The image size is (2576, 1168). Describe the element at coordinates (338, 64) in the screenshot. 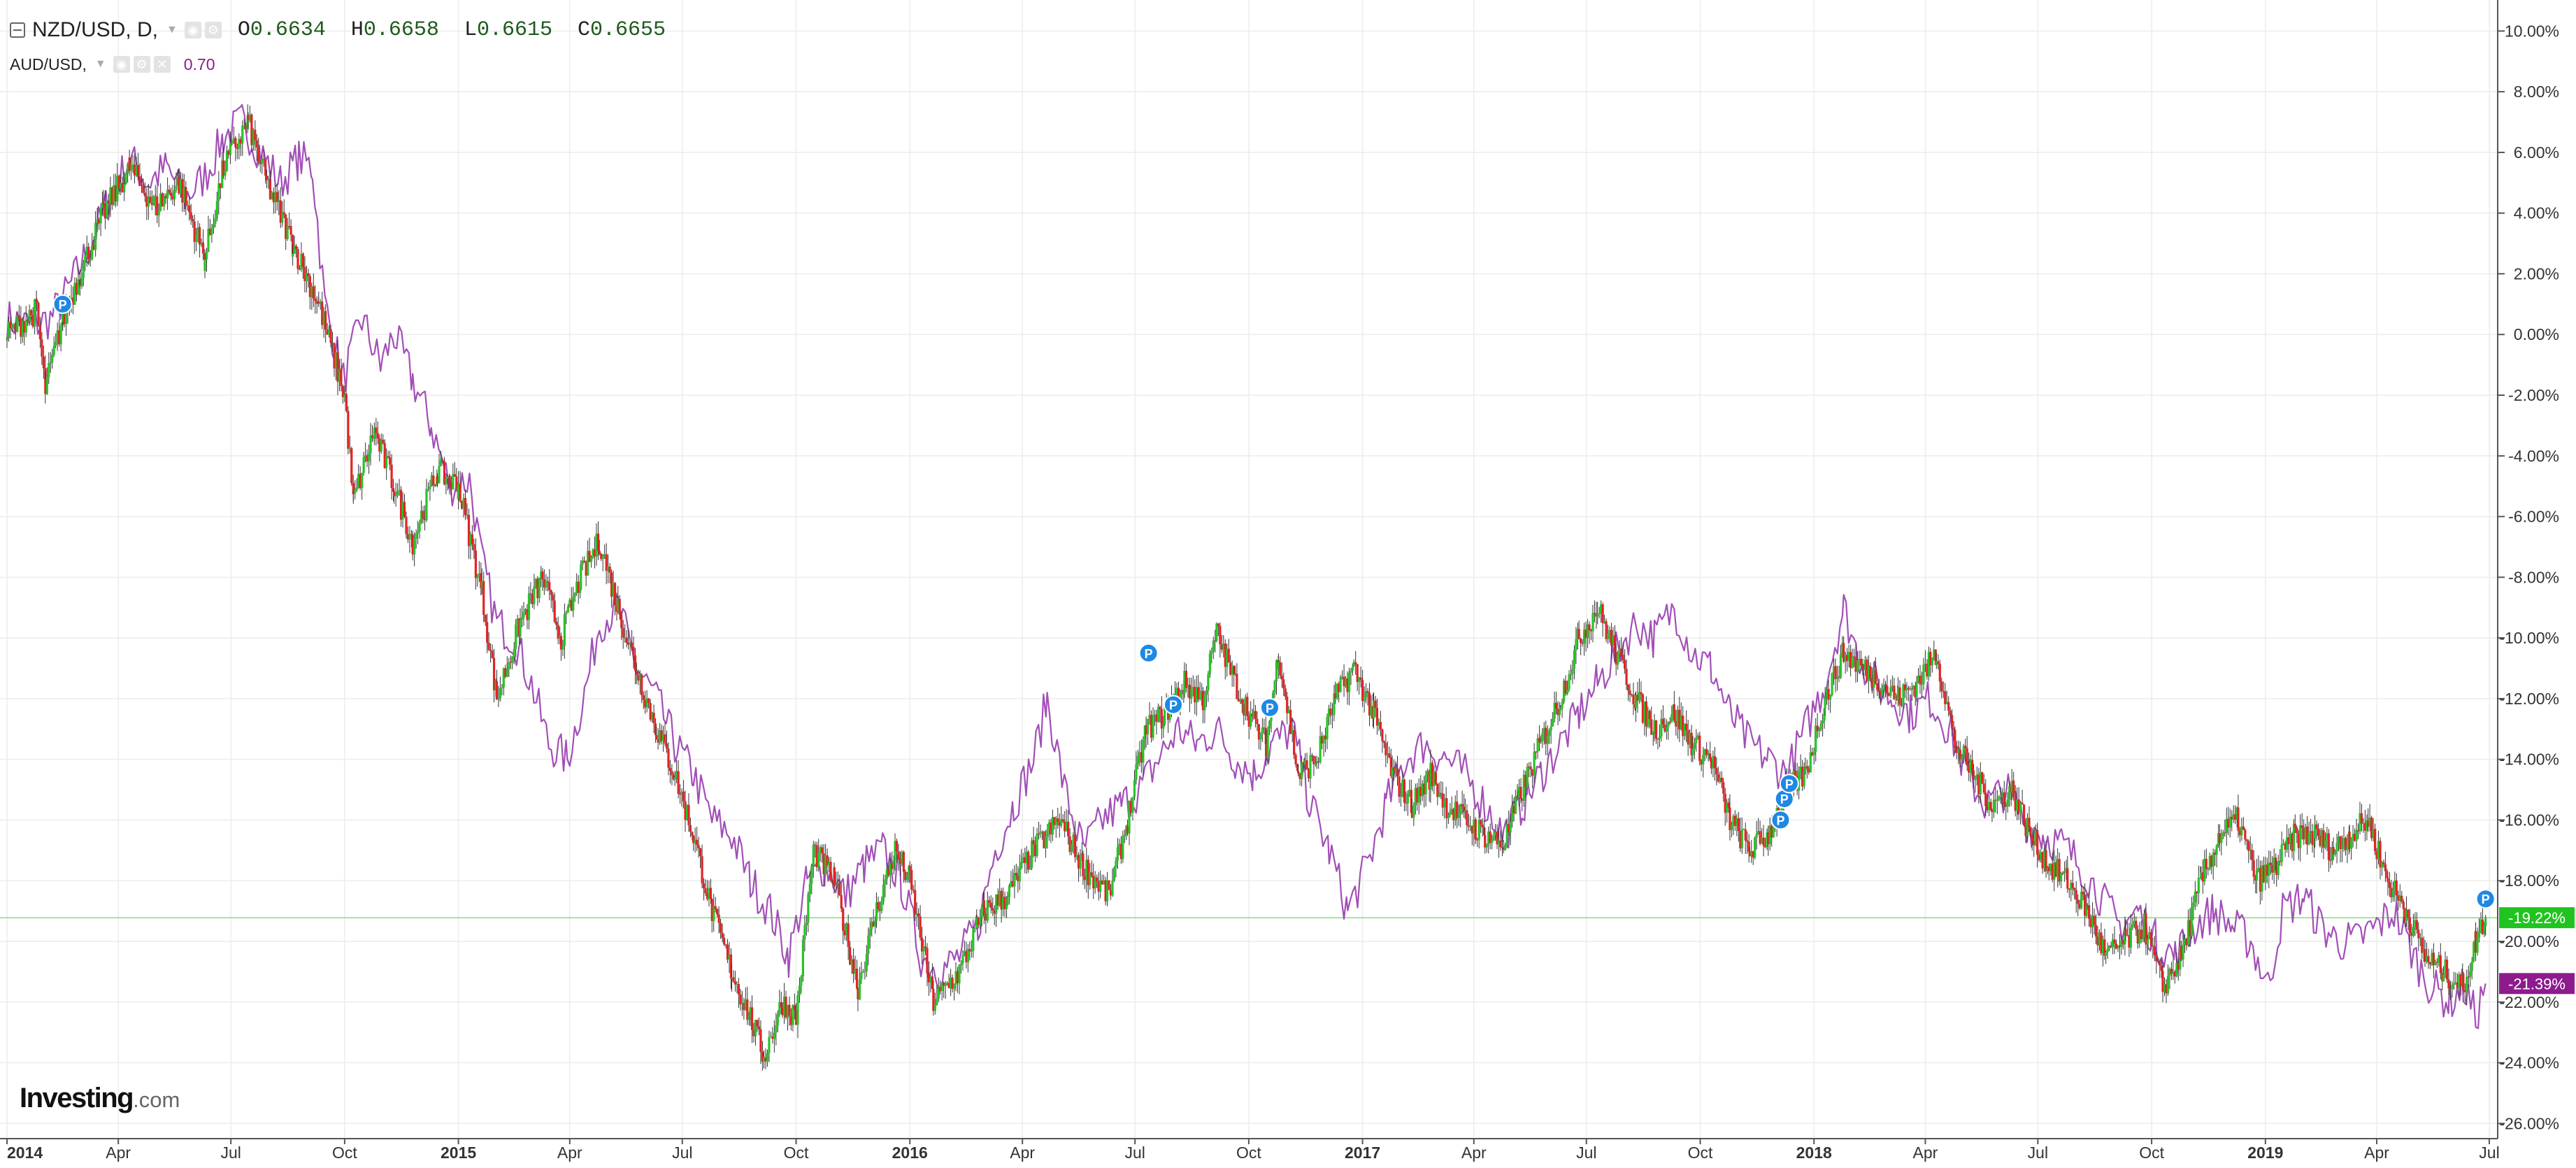

I see `compare-series-legend: AUD/USD, ▼ ◉ ⚙ ✕ 0.70` at that location.